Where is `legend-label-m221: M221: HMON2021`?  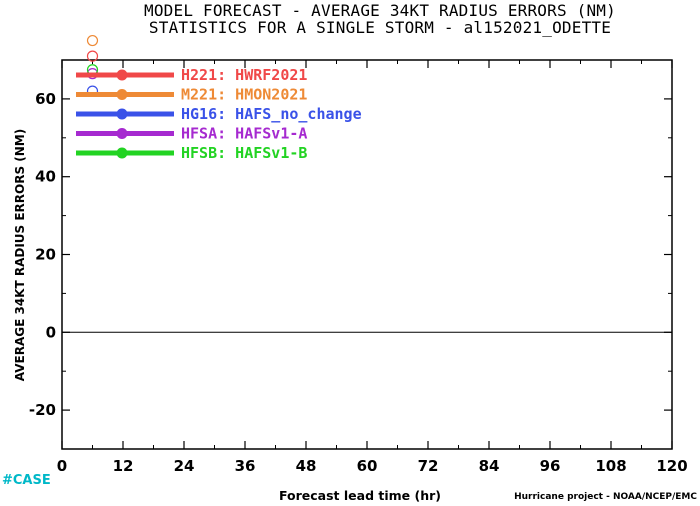
legend-label-m221: M221: HMON2021 is located at coordinates (244, 95).